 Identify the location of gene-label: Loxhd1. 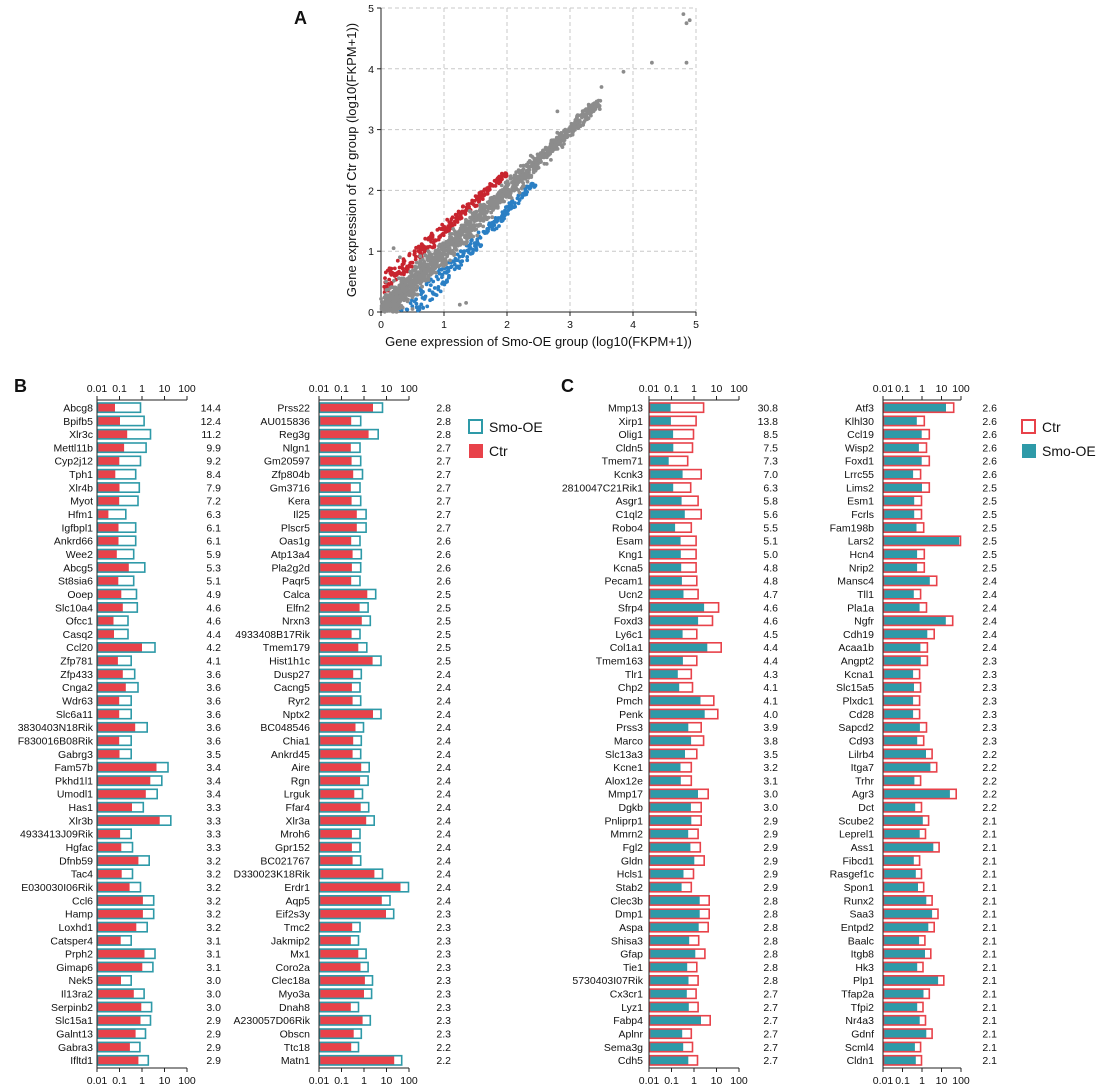
(76, 928).